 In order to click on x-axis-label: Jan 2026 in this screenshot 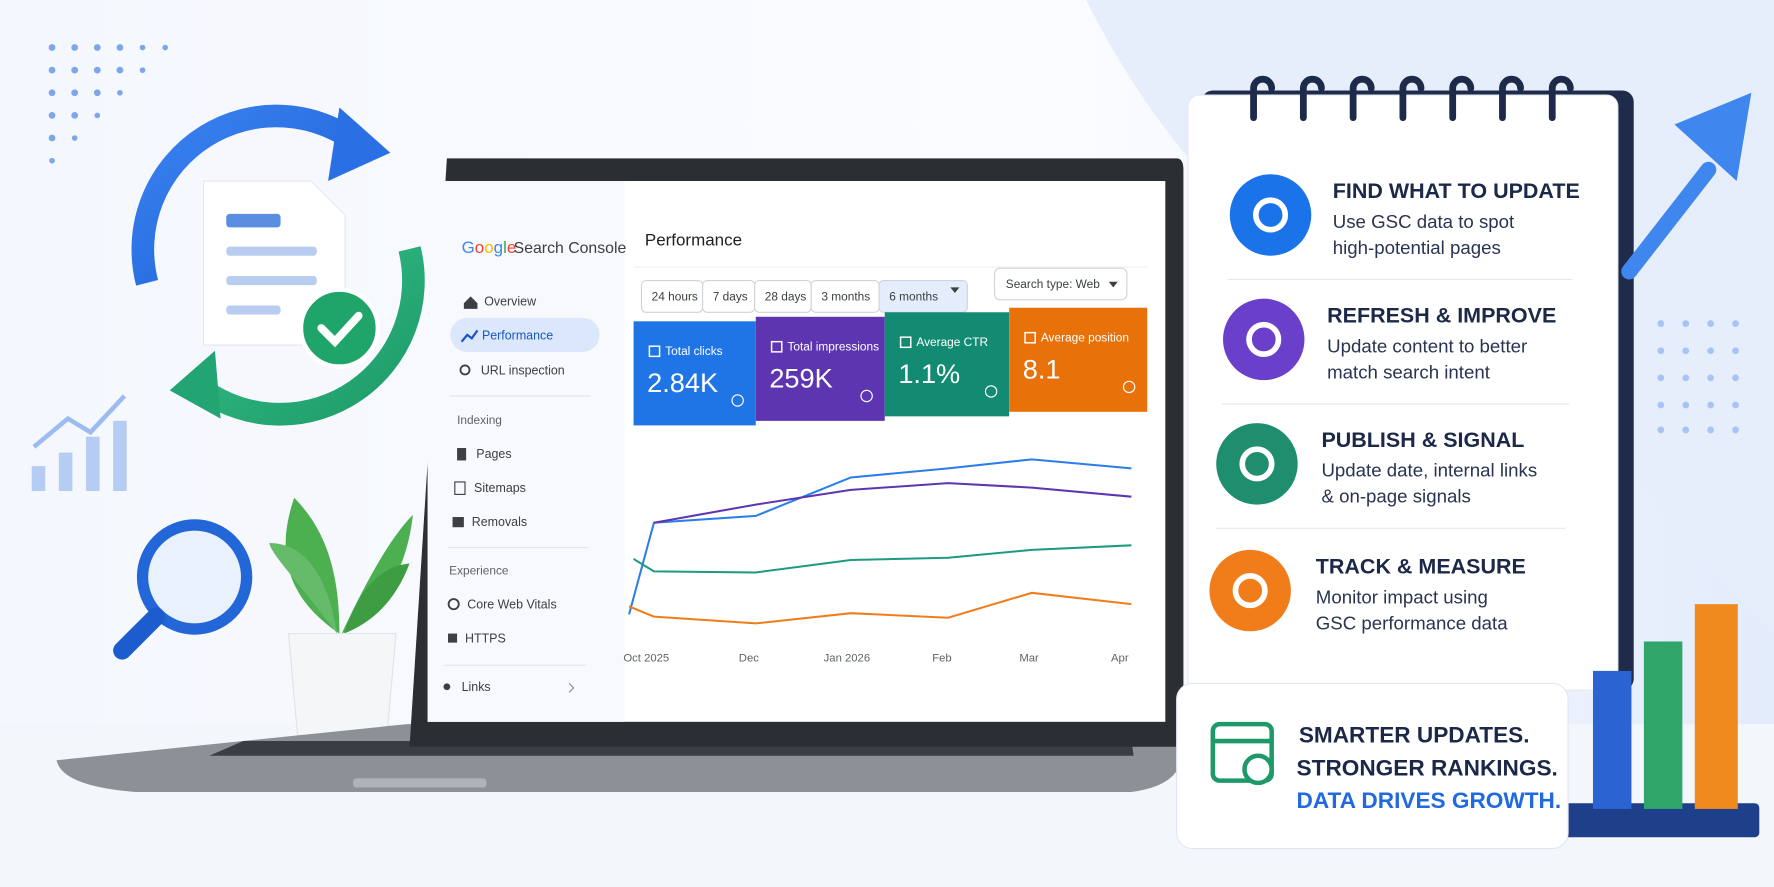, I will do `click(847, 658)`.